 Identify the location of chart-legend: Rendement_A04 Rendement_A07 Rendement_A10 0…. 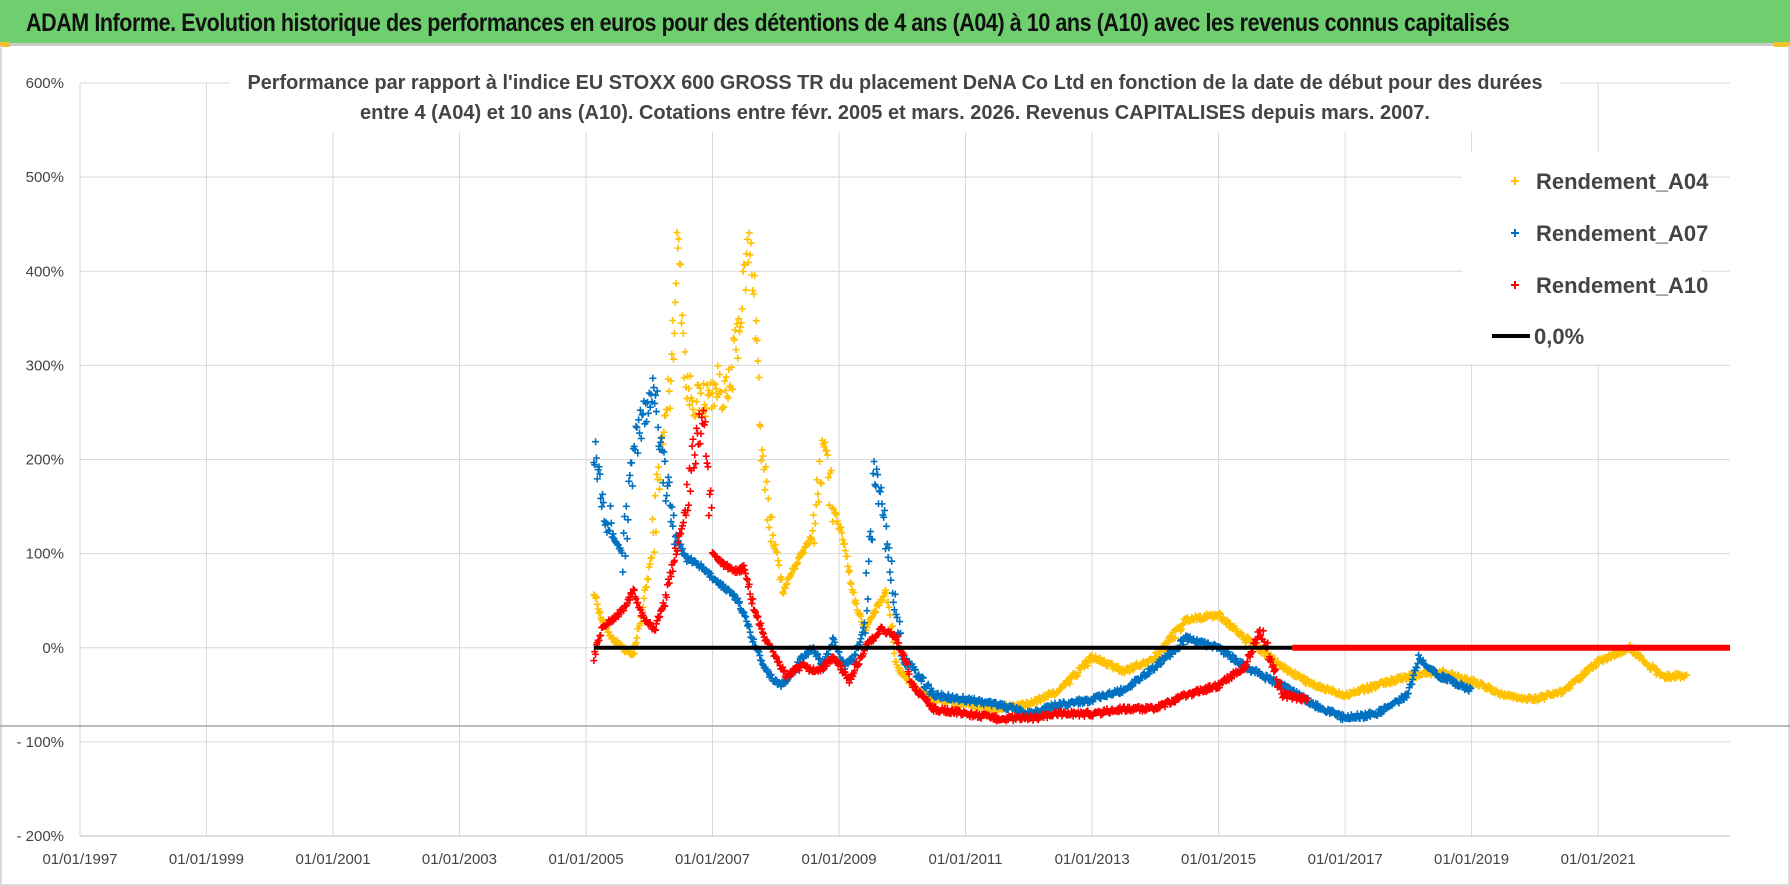
(1585, 258).